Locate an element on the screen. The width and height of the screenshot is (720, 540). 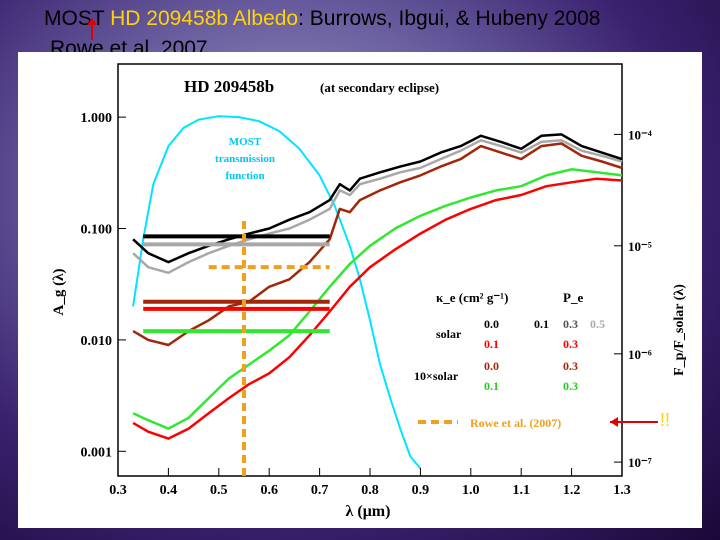
y-axis-label: A_g (λ) is located at coordinates (59, 292).